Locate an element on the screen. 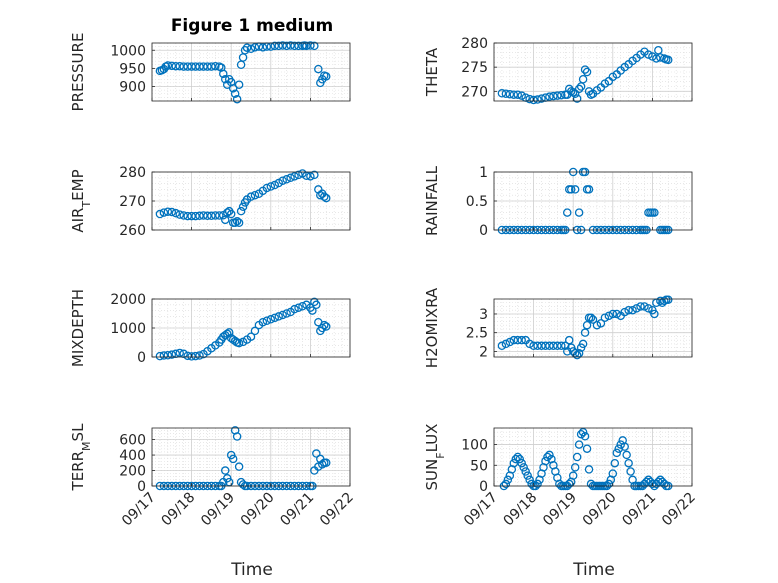  y-axis-label: AIRTEMP is located at coordinates (81, 200).